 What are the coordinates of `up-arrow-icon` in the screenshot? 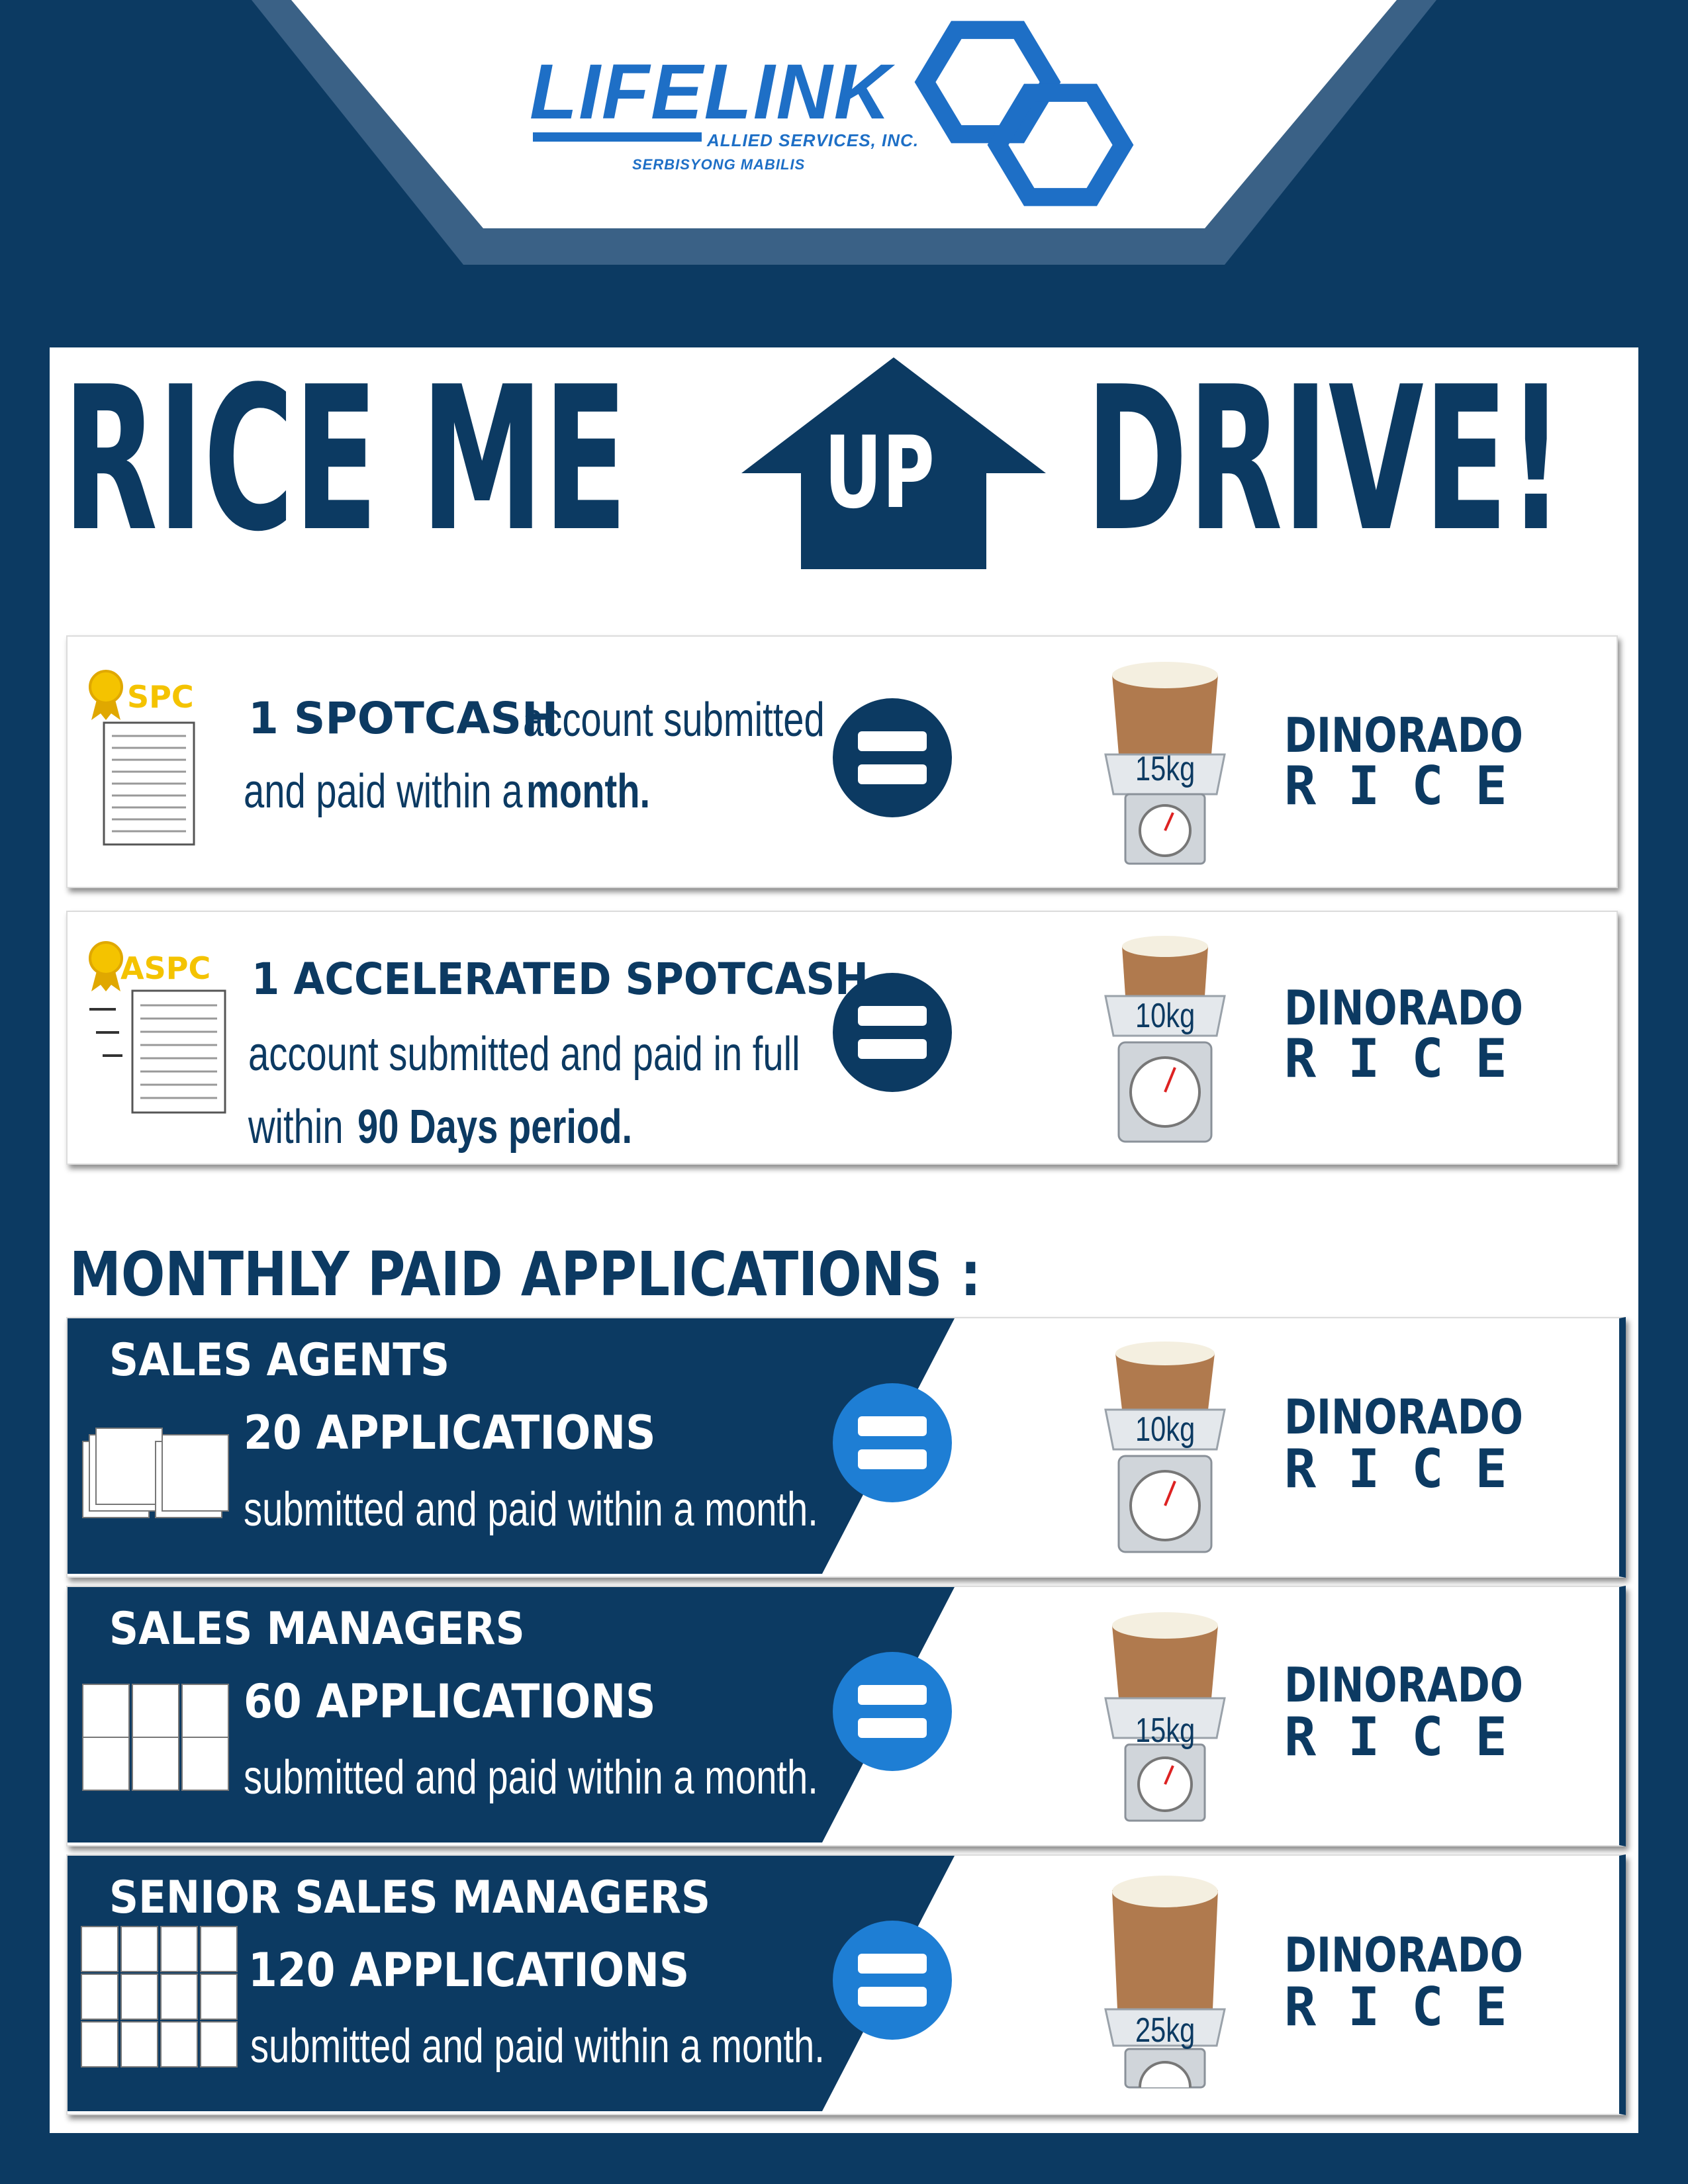 It's located at (893, 463).